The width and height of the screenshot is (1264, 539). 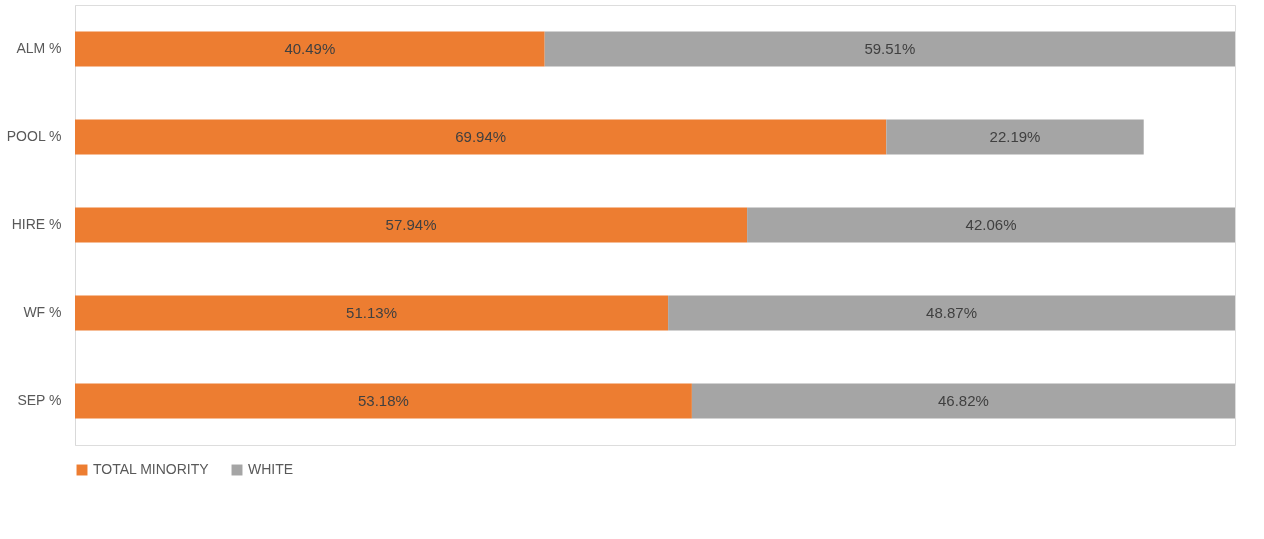 I want to click on y-tick-label: POOL %, so click(x=34, y=136).